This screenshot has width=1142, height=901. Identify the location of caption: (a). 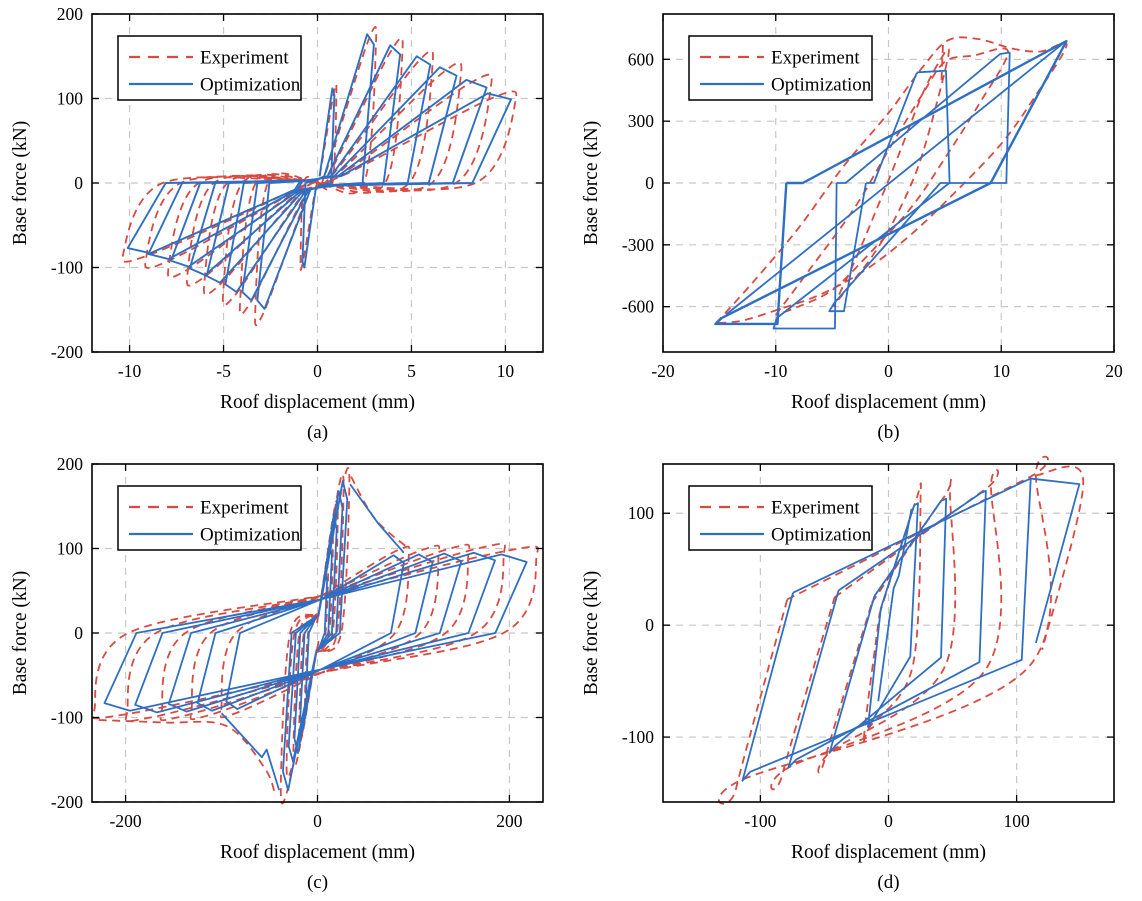
(317, 432).